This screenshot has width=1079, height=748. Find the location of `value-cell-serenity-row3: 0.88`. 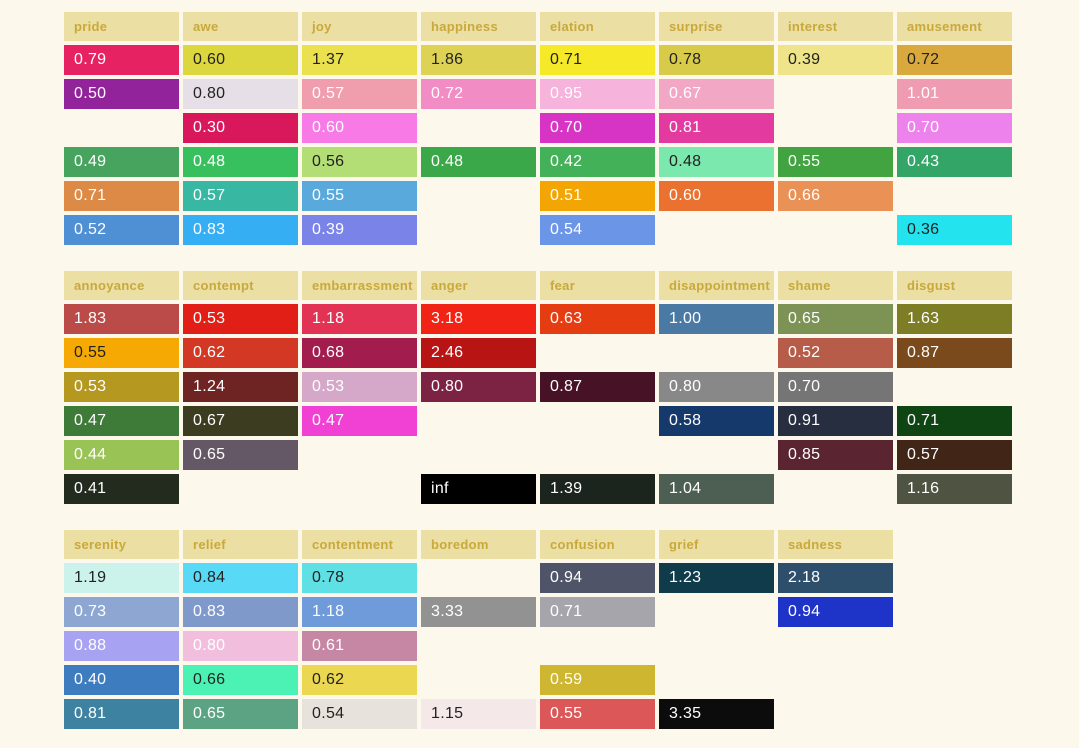

value-cell-serenity-row3: 0.88 is located at coordinates (121, 646).